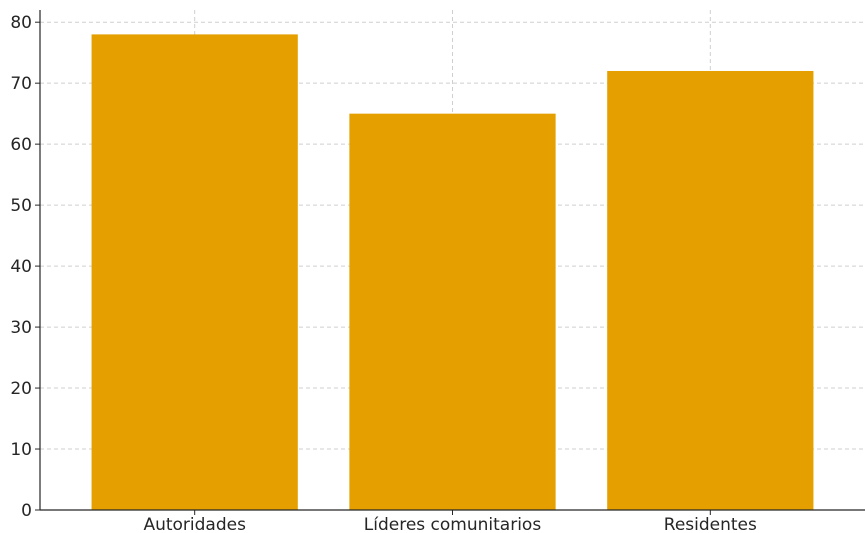 The width and height of the screenshot is (865, 533). I want to click on y-tick-label: 60, so click(21, 145).